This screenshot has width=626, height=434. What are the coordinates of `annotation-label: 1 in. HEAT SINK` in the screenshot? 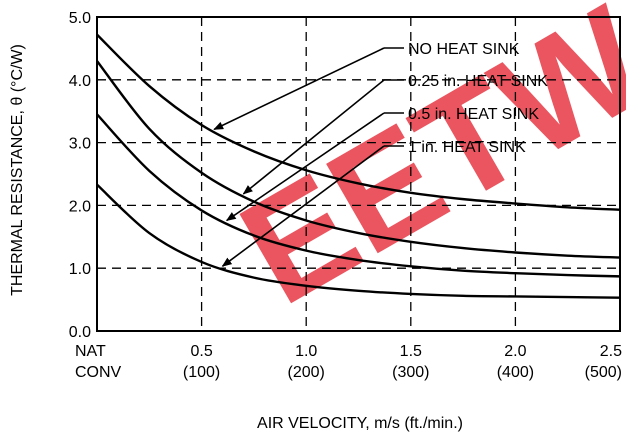 It's located at (467, 147).